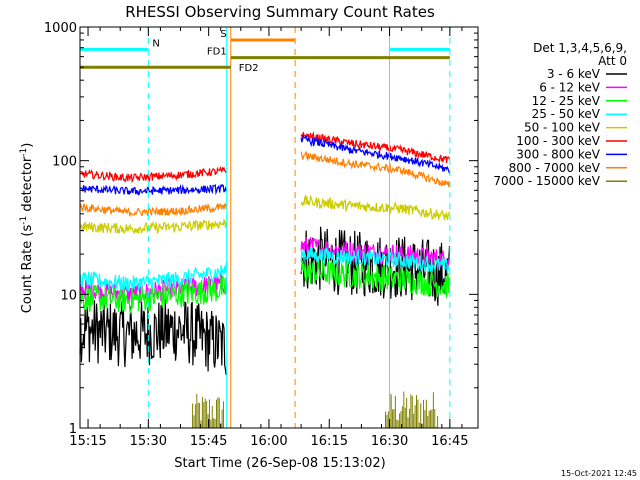 The image size is (640, 480). What do you see at coordinates (223, 34) in the screenshot?
I see `flag-label-2: S` at bounding box center [223, 34].